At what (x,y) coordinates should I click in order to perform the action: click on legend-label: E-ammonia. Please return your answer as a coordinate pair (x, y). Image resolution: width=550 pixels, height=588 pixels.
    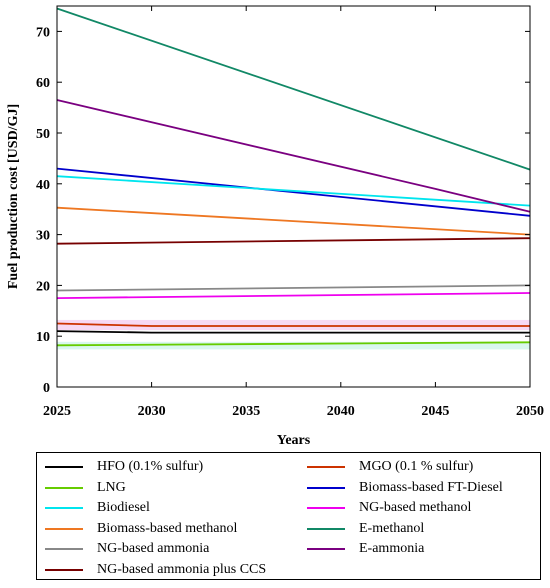
    Looking at the image, I should click on (392, 548).